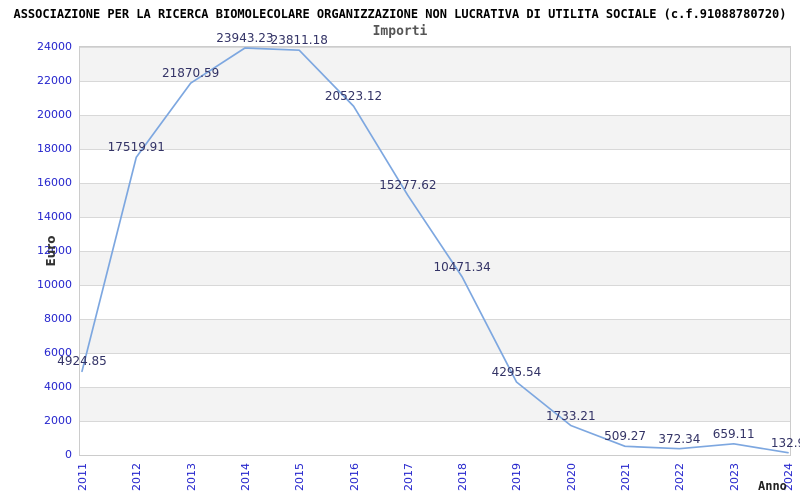 This screenshot has height=500, width=800. What do you see at coordinates (54, 216) in the screenshot?
I see `y-tick-label: 14000` at bounding box center [54, 216].